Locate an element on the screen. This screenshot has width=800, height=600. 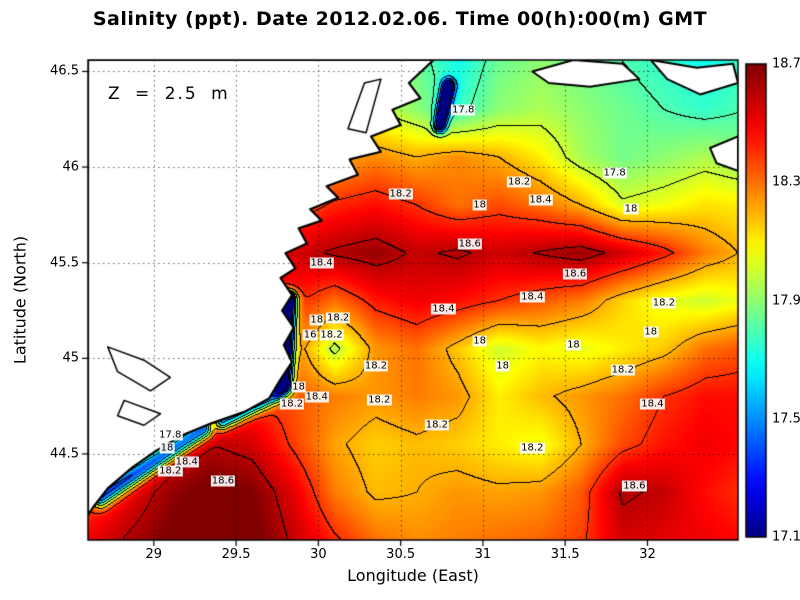
x-tick-label: 31.5 is located at coordinates (565, 554).